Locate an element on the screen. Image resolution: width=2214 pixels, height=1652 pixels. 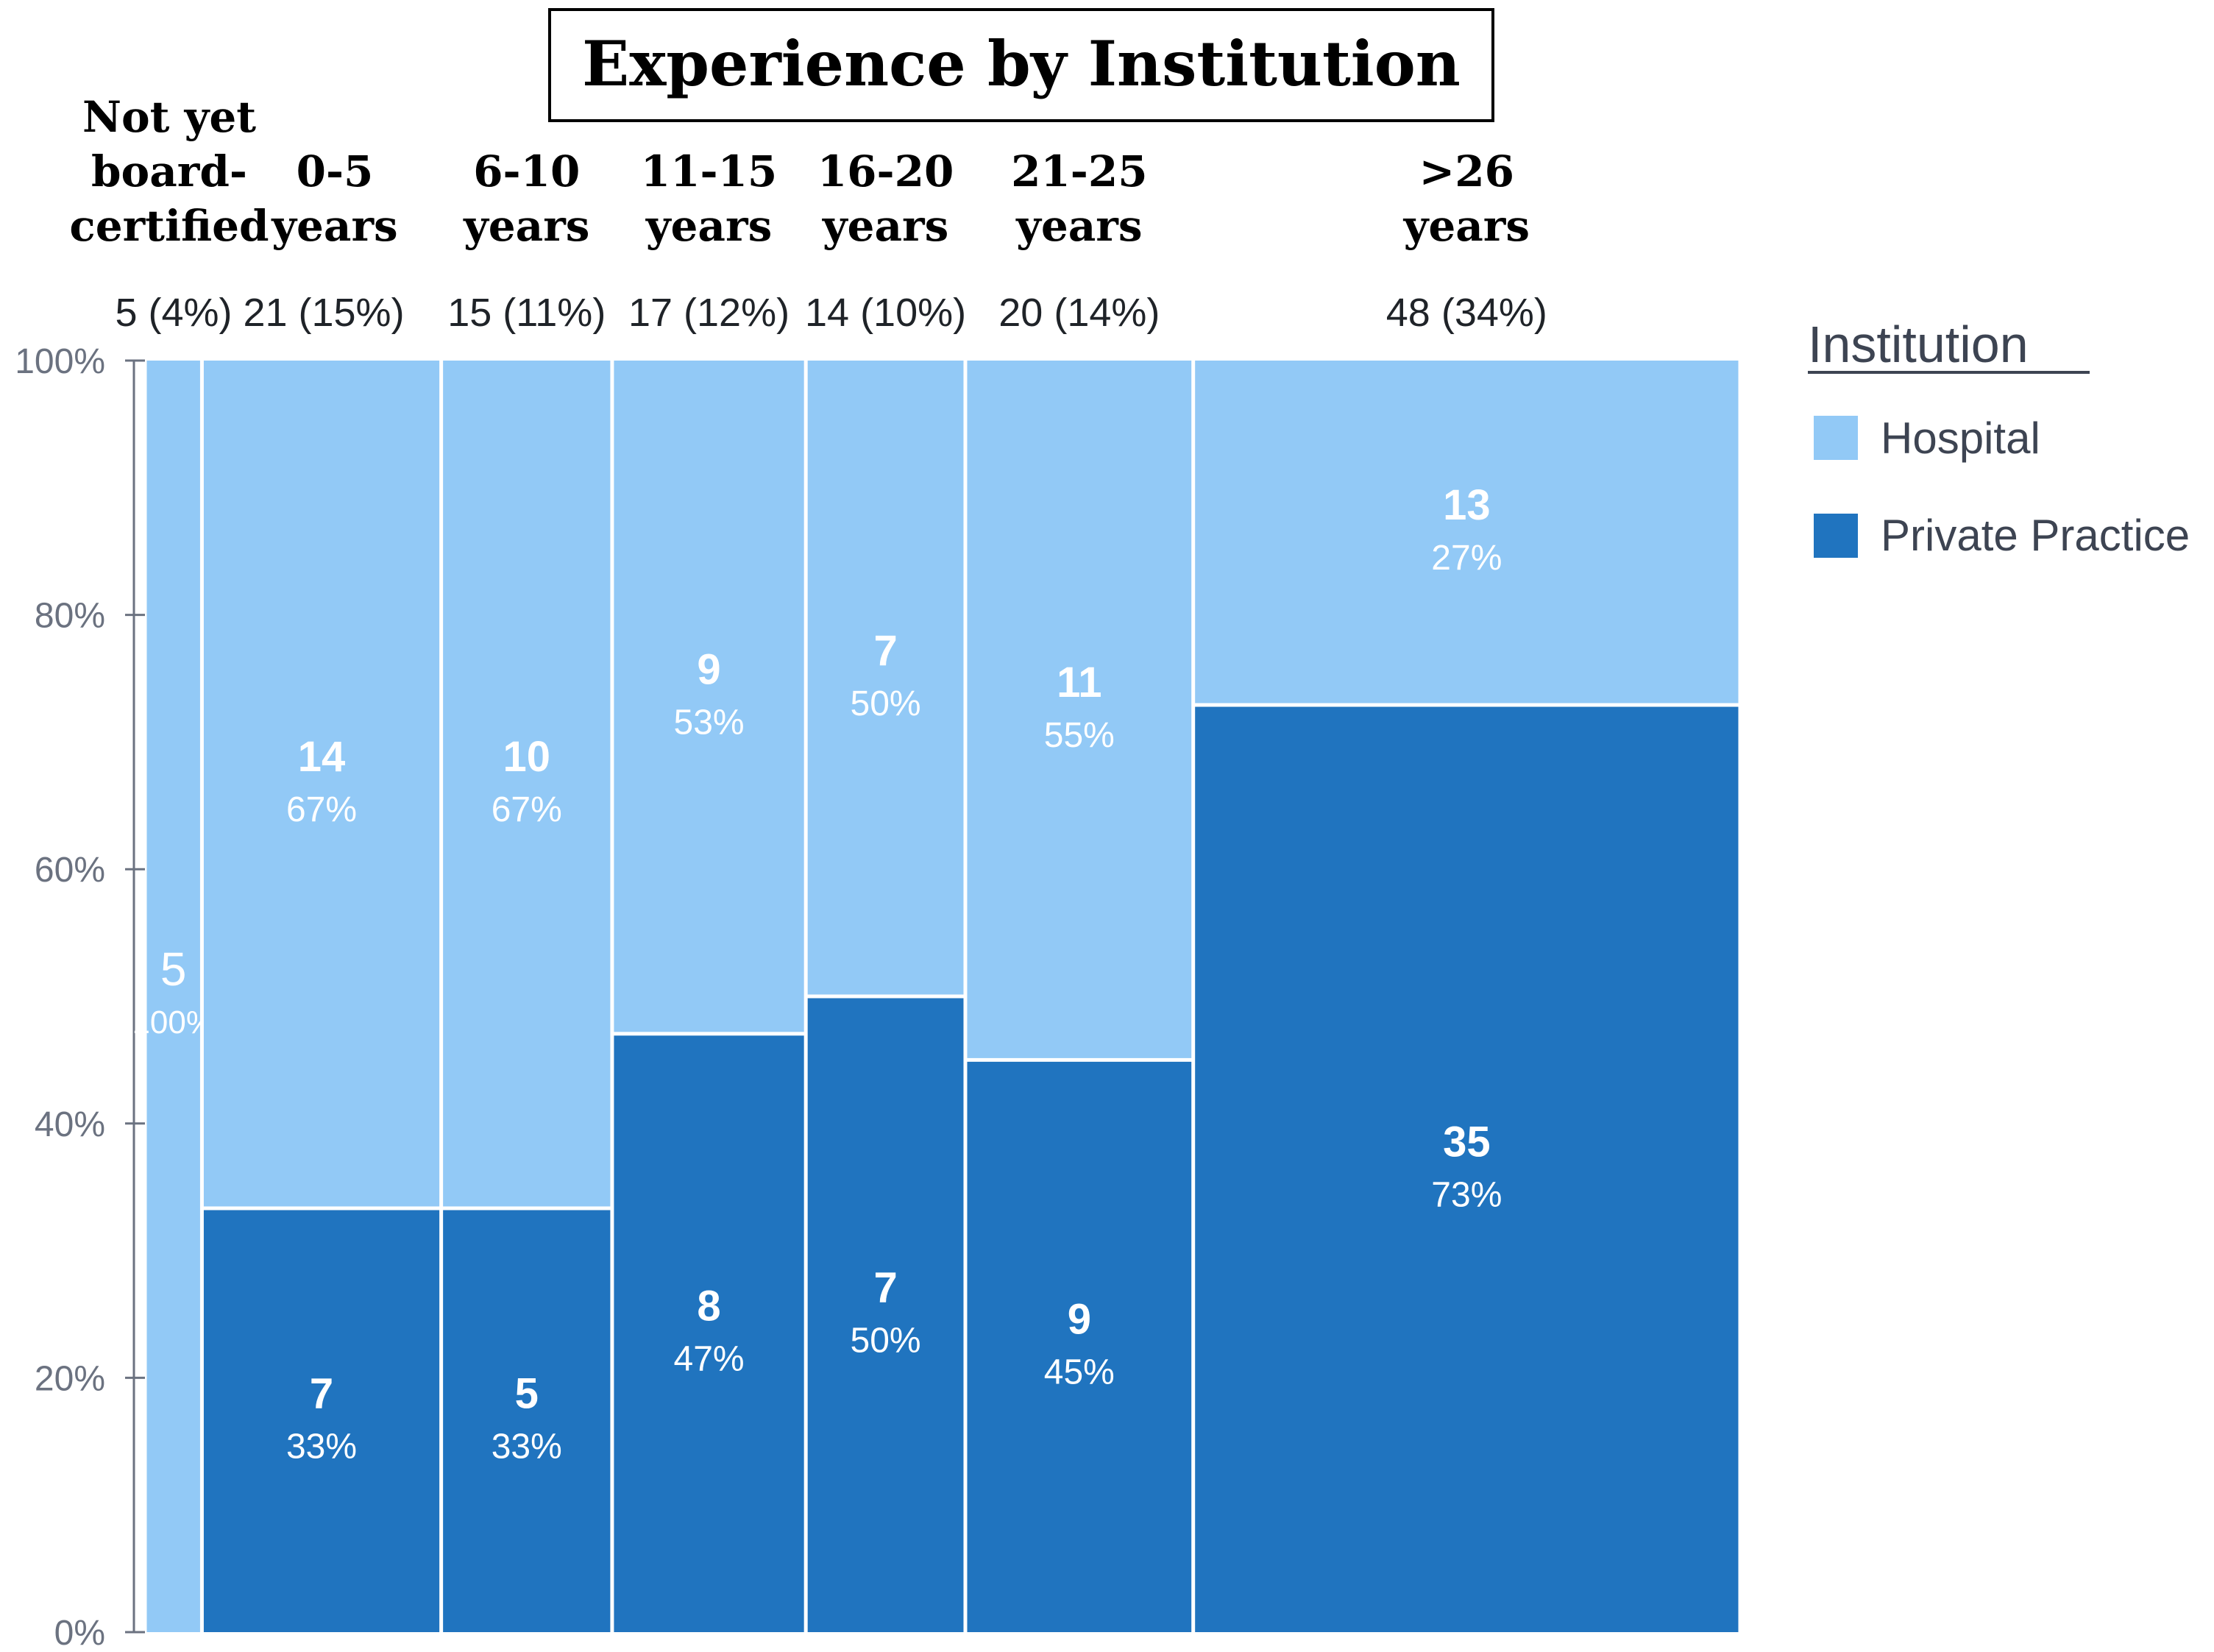
tile-hospital-pct: 53% is located at coordinates (709, 722).